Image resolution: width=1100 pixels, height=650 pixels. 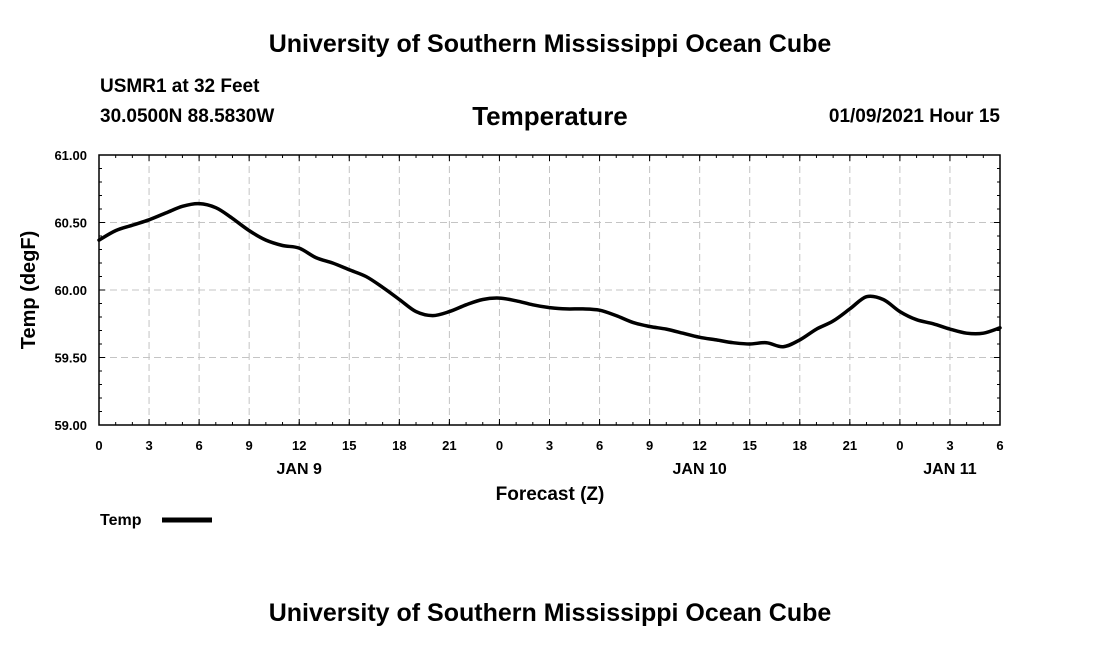 I want to click on date-label: JAN 11, so click(x=949, y=469).